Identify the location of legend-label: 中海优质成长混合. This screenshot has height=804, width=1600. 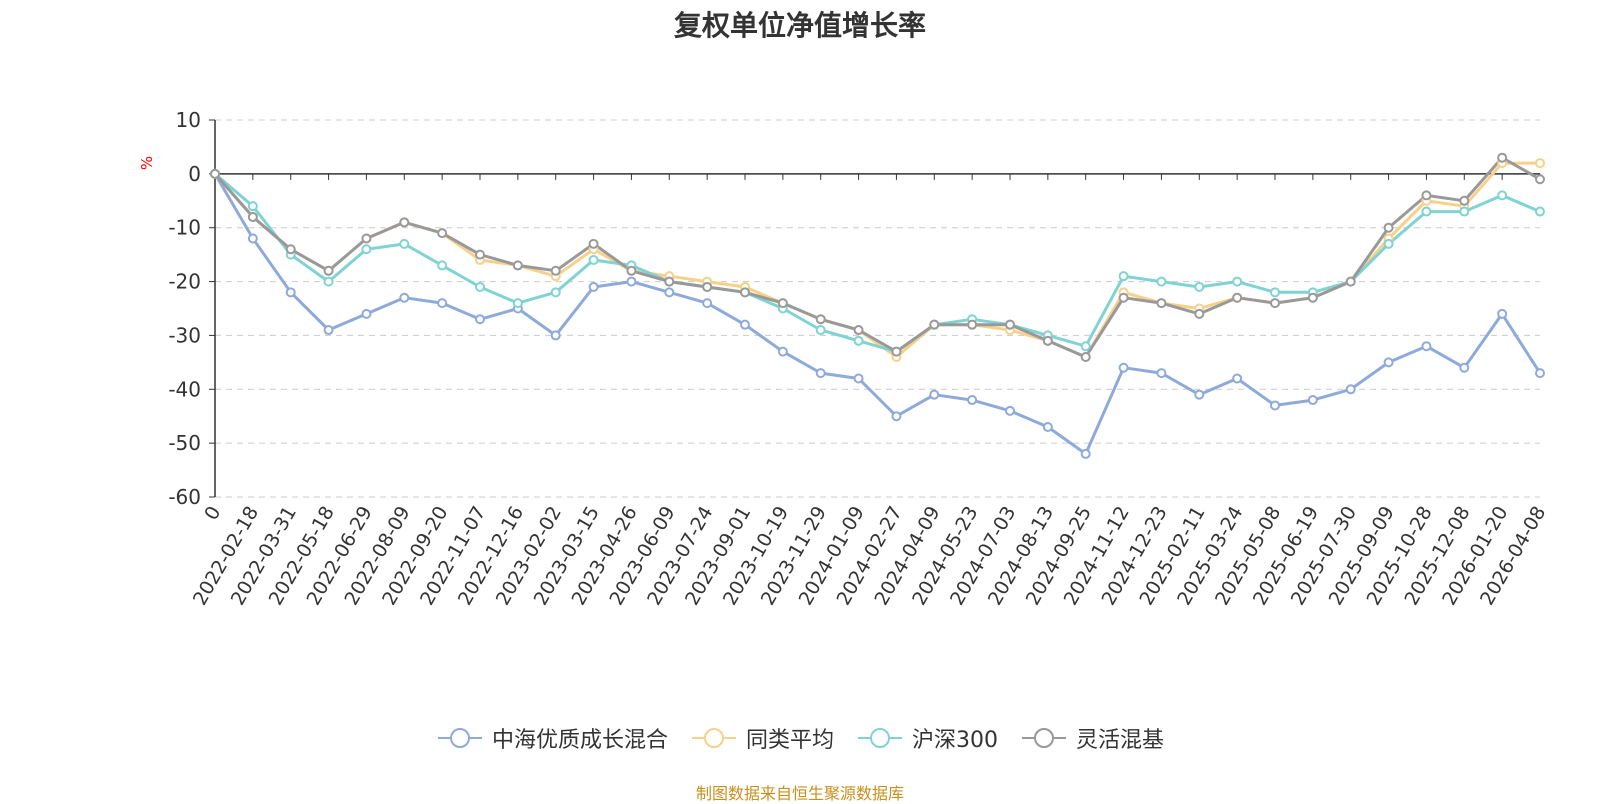
(579, 740).